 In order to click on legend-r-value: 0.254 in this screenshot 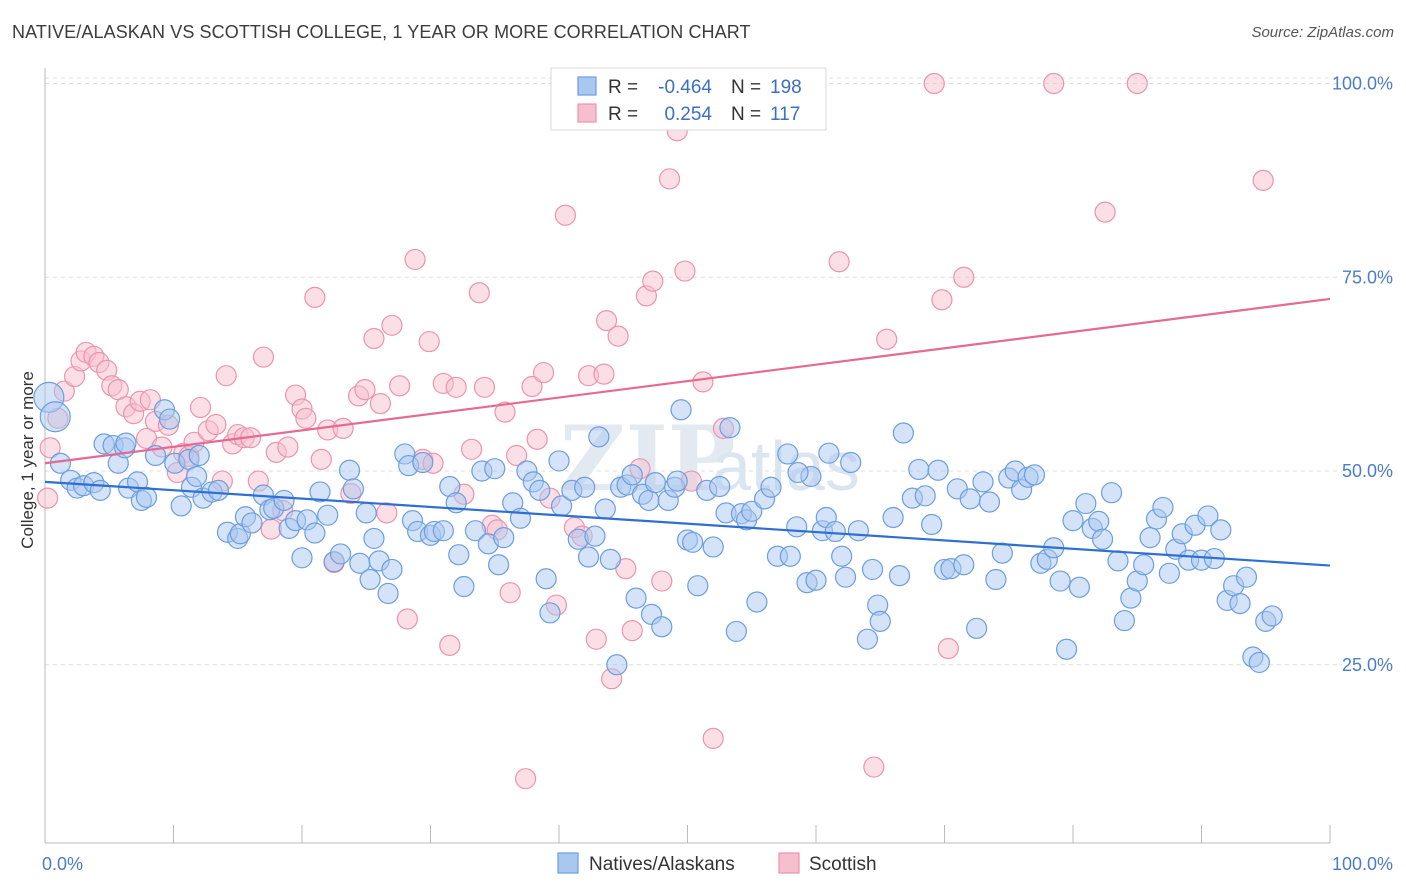, I will do `click(688, 114)`.